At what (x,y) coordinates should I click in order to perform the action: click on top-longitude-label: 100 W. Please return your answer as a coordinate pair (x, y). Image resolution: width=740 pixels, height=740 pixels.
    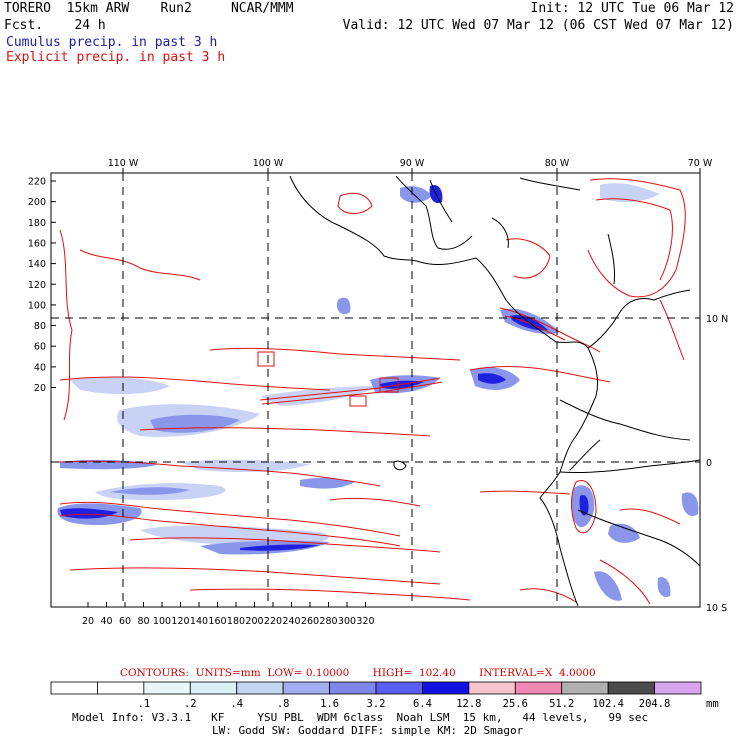
    Looking at the image, I should click on (268, 163).